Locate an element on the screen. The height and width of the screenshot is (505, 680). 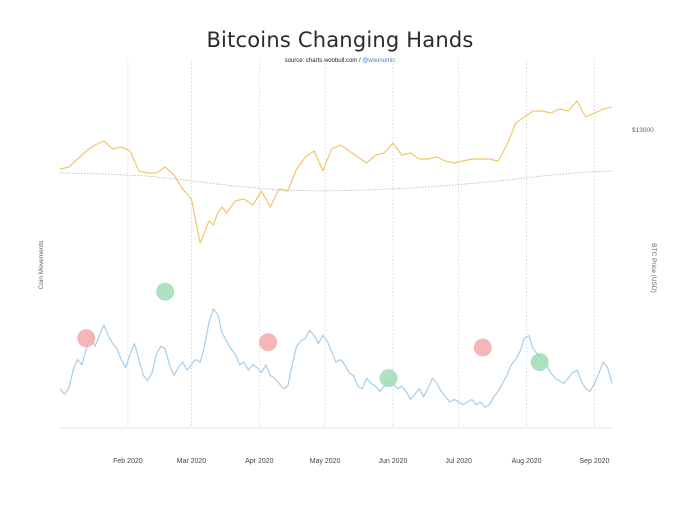
y-axis-label-left: Coin Movements is located at coordinates (41, 265).